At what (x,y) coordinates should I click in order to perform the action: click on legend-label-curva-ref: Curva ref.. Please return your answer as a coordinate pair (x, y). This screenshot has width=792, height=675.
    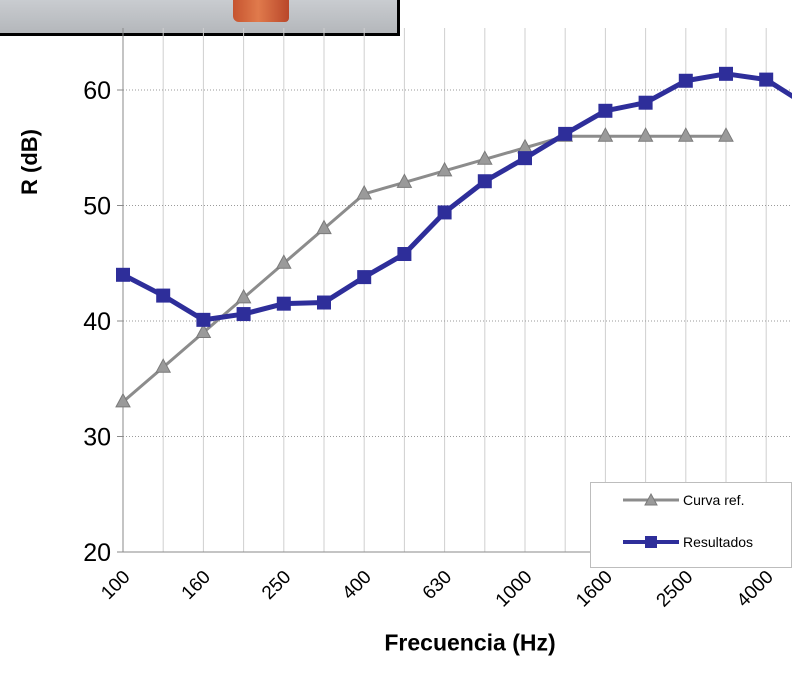
    Looking at the image, I should click on (714, 500).